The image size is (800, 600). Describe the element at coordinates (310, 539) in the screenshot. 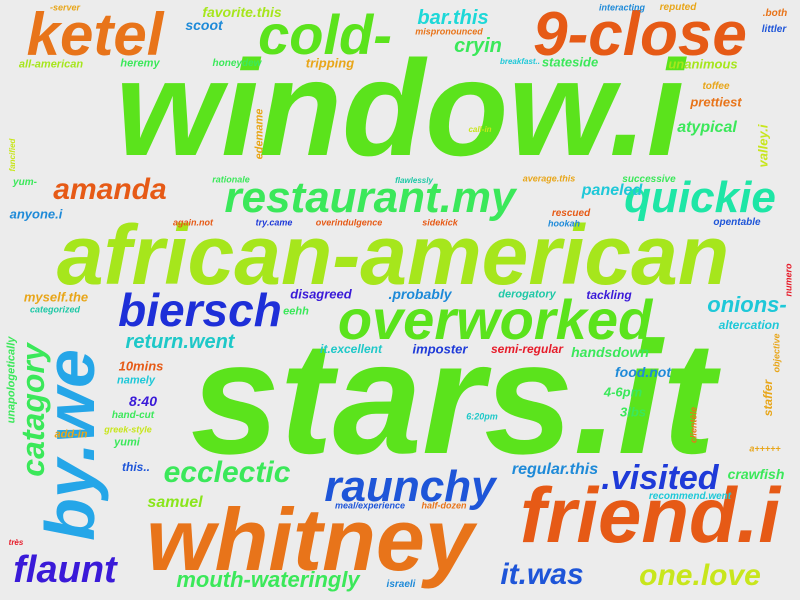

I see `word-whitney: whitney` at that location.